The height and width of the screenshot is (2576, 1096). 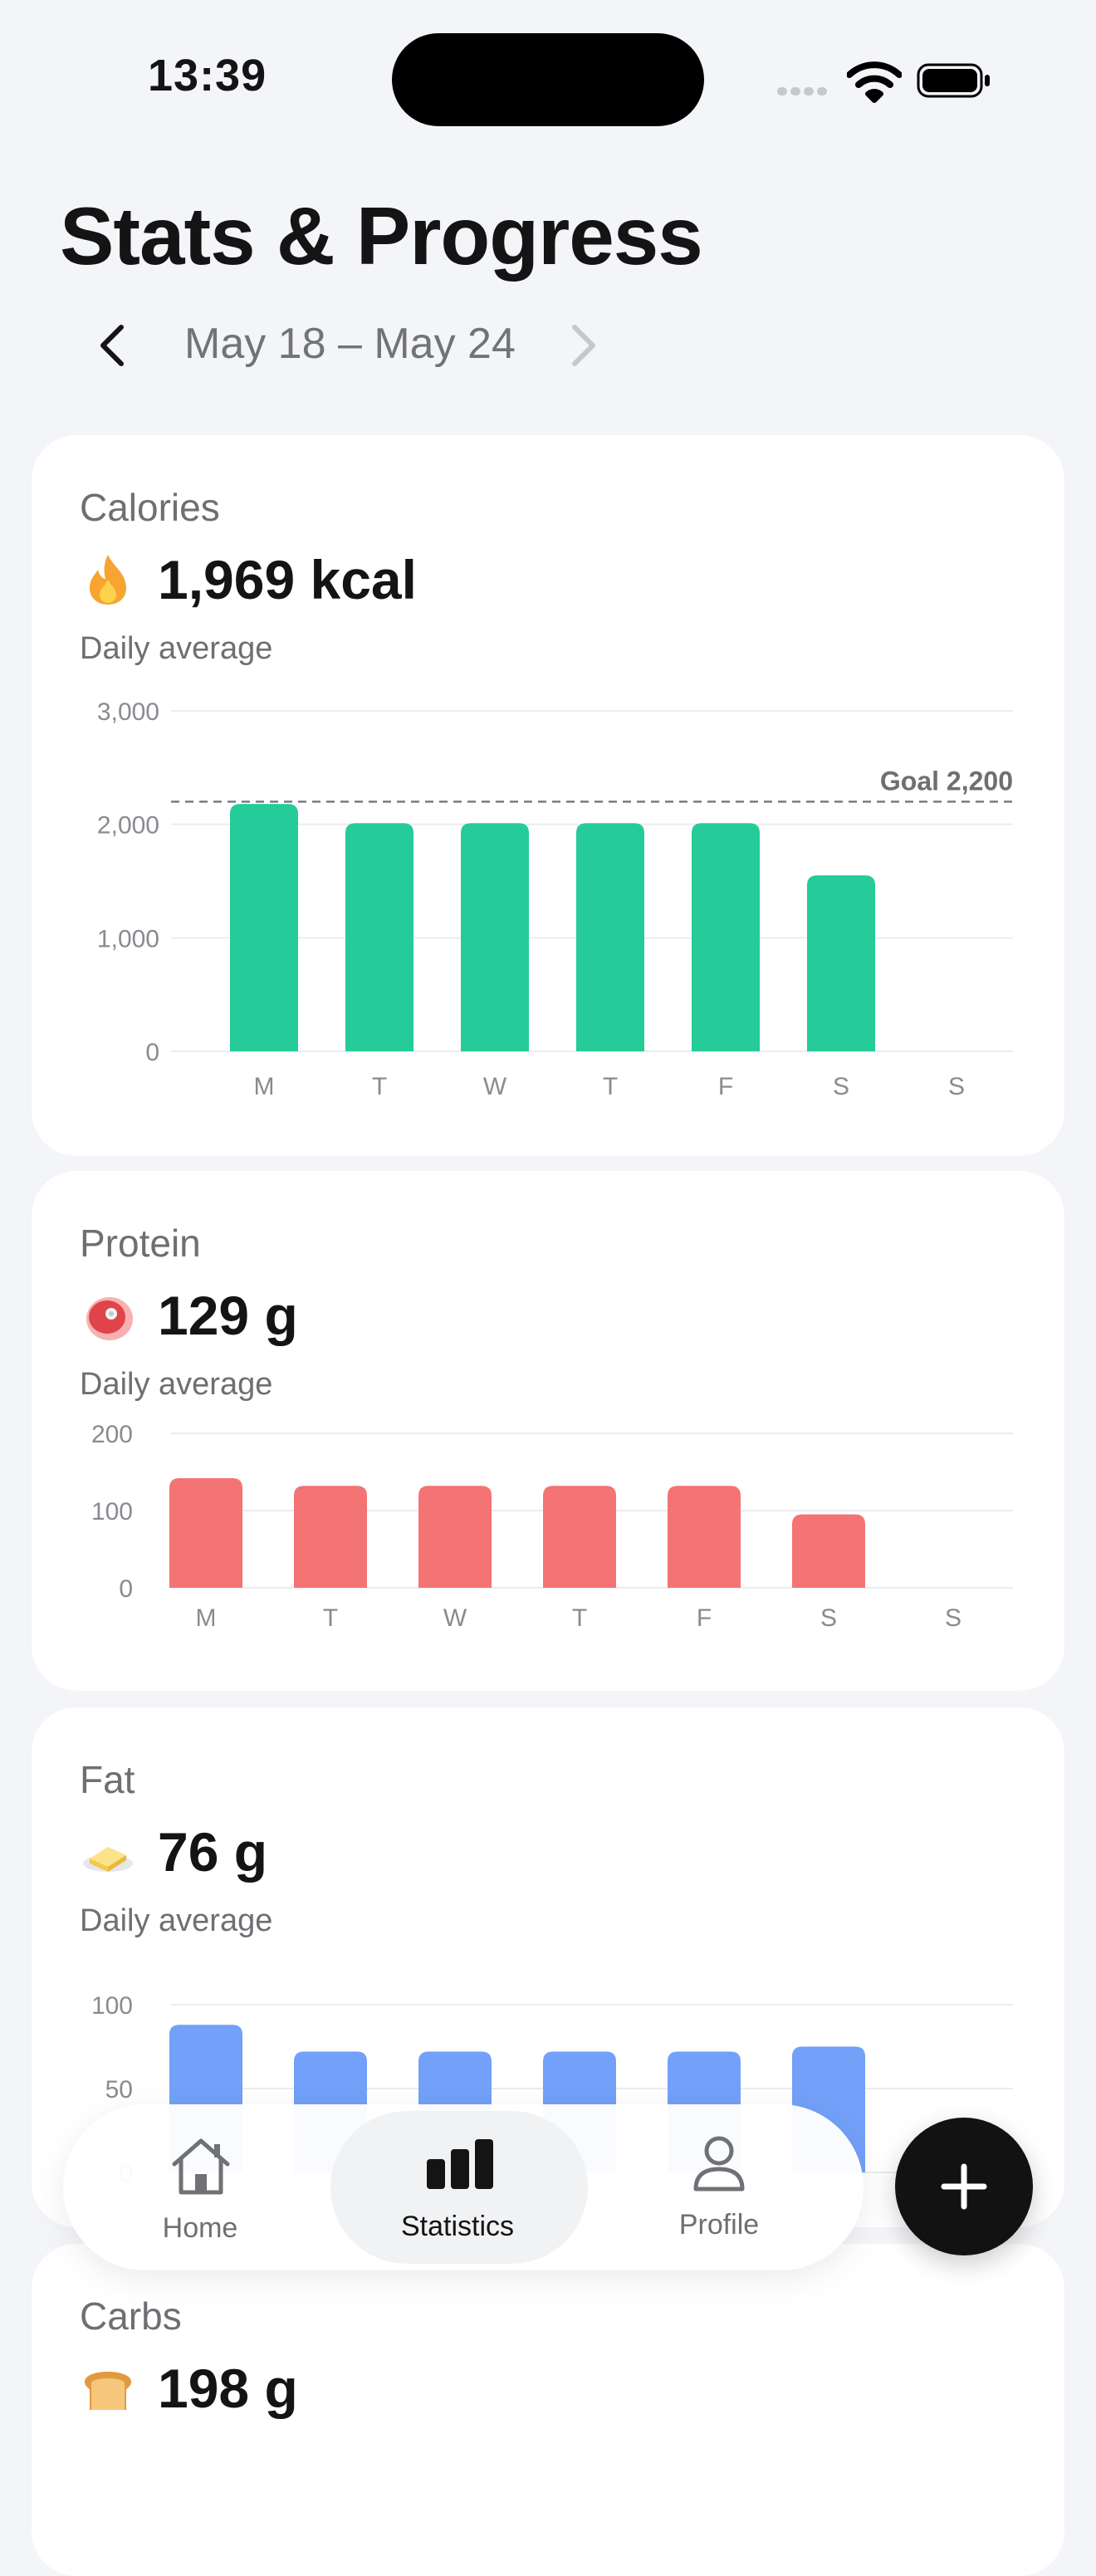 I want to click on tab-label: Statistics, so click(x=457, y=2227).